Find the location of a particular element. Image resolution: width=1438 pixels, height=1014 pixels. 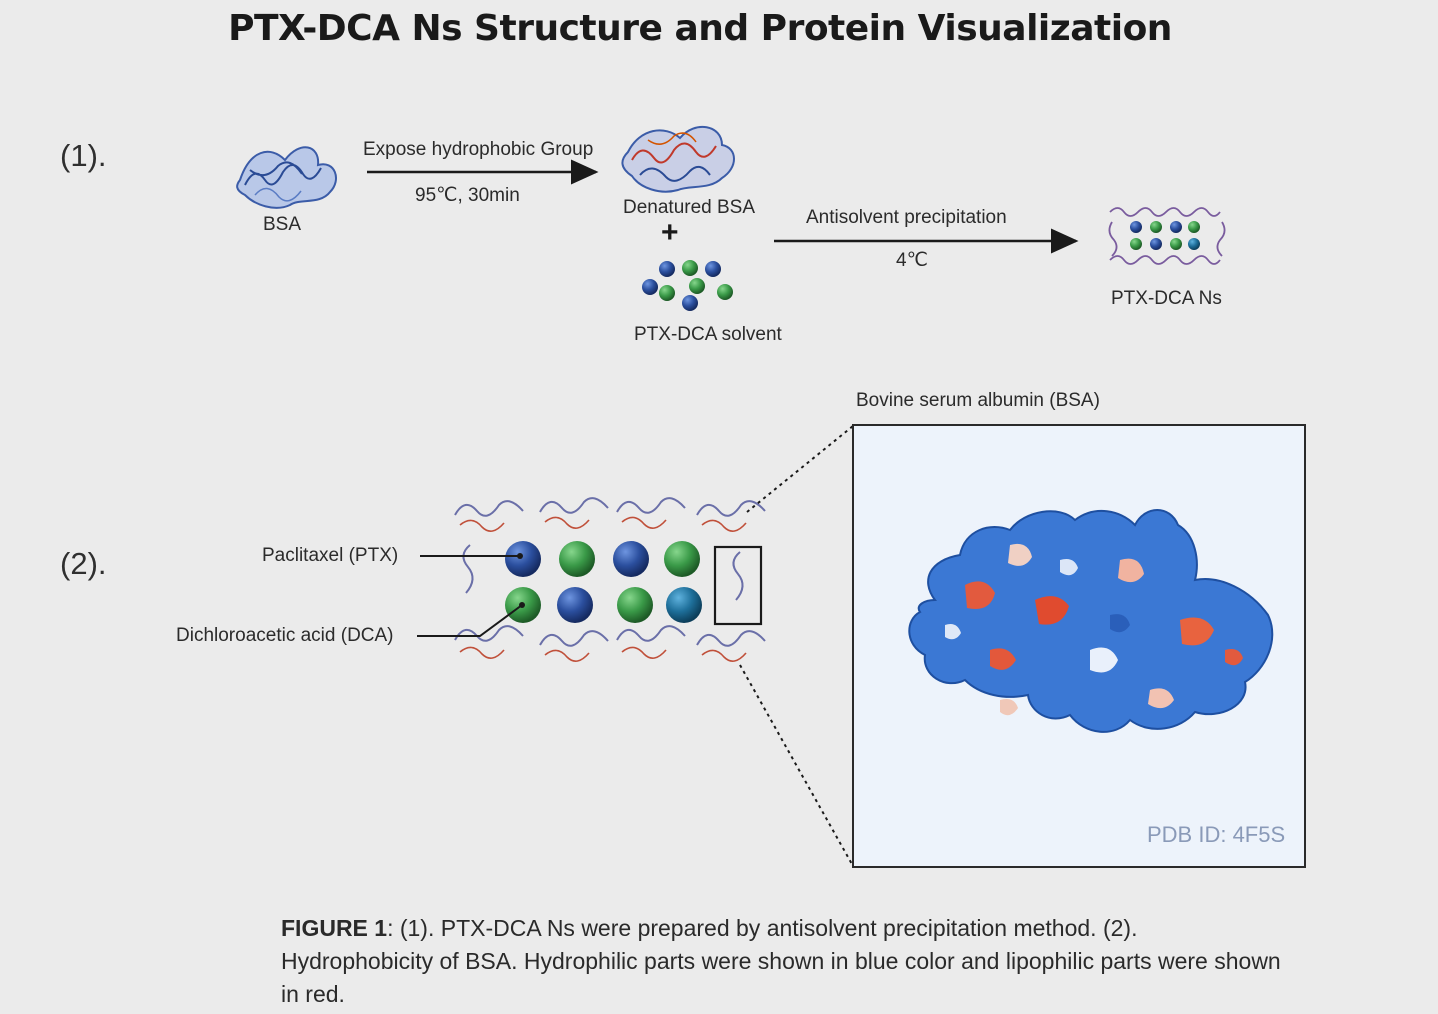

product-label: PTX-DCA Ns is located at coordinates (1166, 298).